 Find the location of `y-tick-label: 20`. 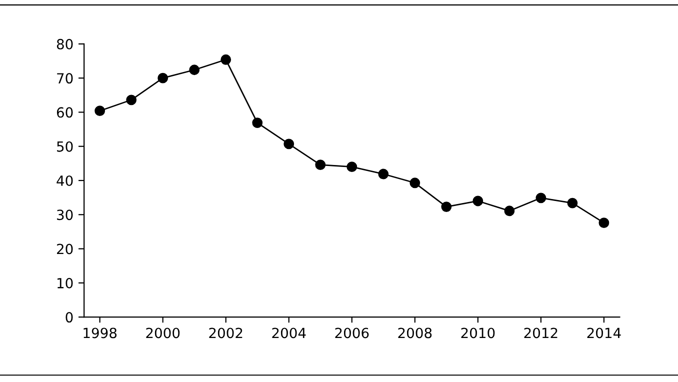

y-tick-label: 20 is located at coordinates (65, 249).